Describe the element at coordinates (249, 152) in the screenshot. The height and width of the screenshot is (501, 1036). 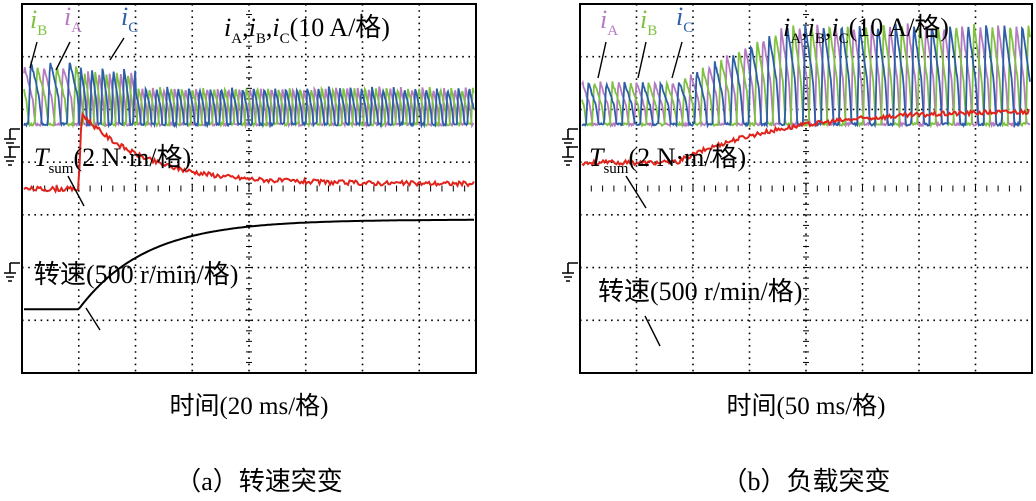
I see `trace-tsum-a` at that location.